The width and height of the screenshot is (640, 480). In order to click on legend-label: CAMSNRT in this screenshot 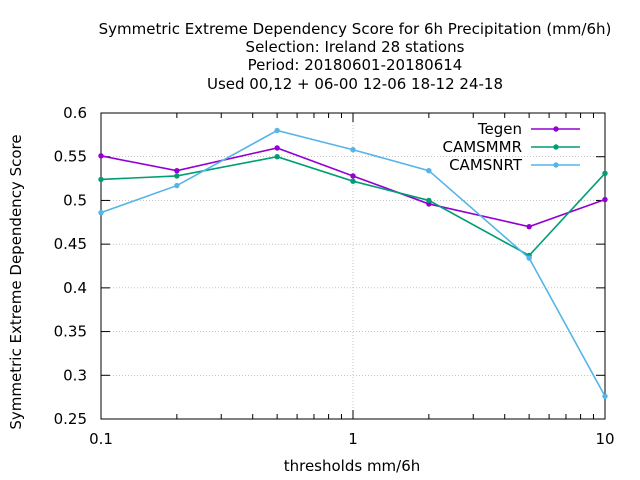, I will do `click(486, 165)`.